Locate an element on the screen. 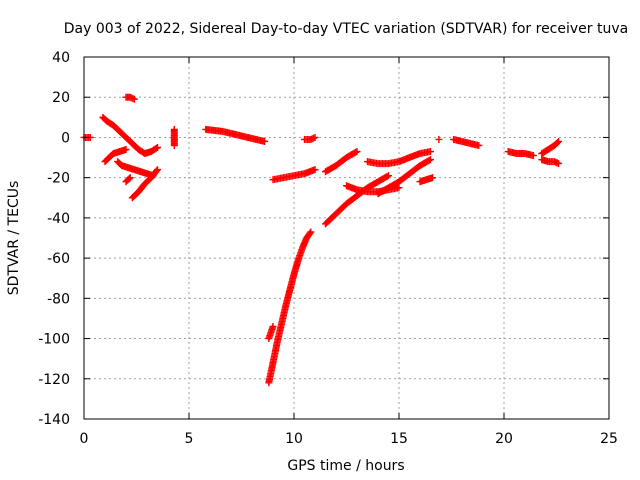 This screenshot has height=480, width=640. x-tick-label: 10 is located at coordinates (294, 439).